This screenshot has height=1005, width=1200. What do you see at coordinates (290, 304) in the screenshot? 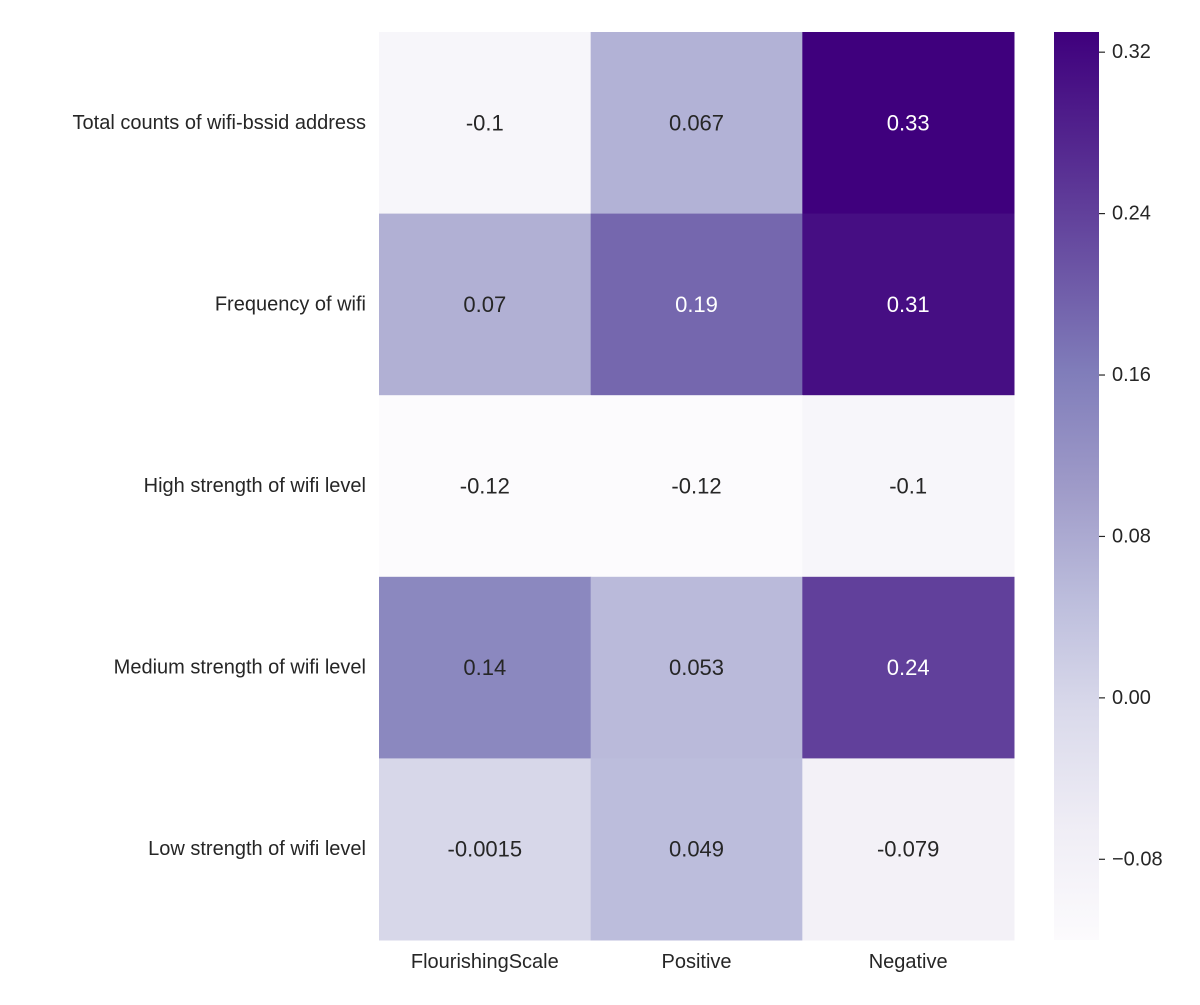
I see `y-tick-label: Frequency of wifi` at bounding box center [290, 304].